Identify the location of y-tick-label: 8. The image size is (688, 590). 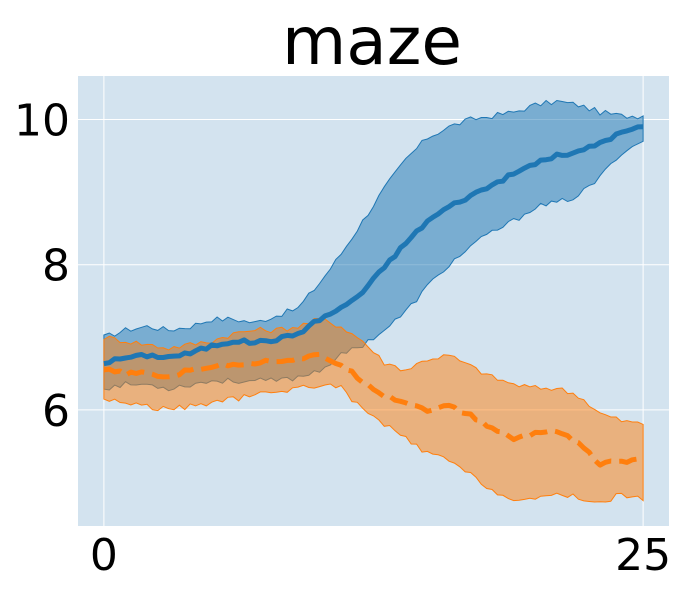
(56, 266).